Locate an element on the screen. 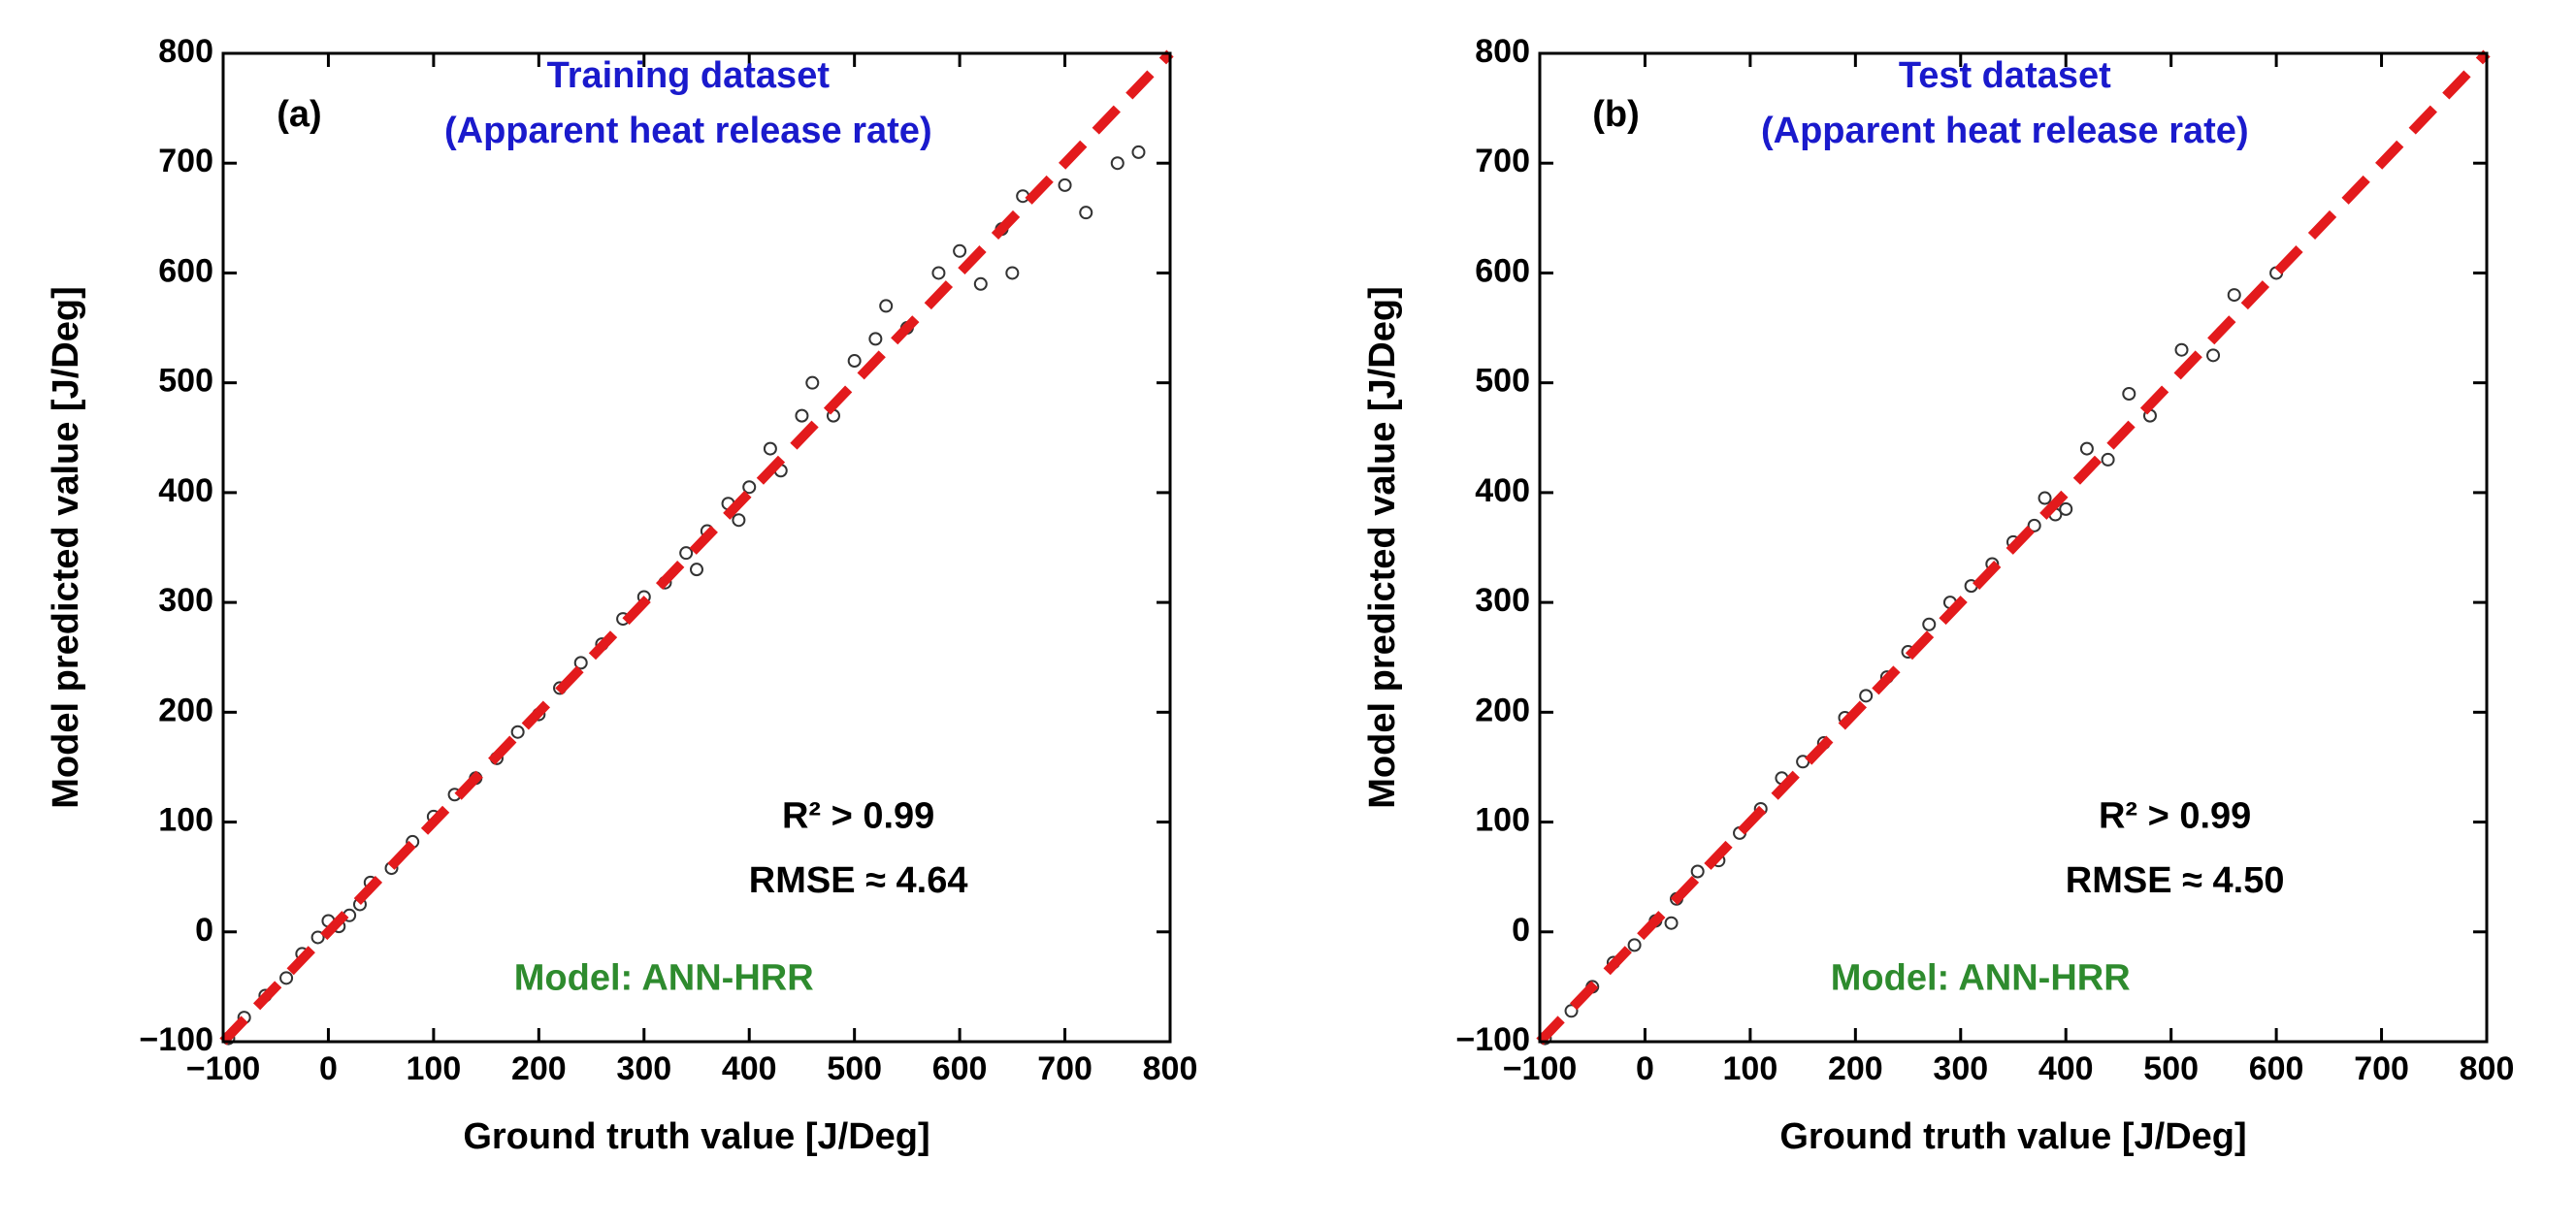 The image size is (2576, 1225). annotation: RMSE ≈ 4.64 is located at coordinates (859, 880).